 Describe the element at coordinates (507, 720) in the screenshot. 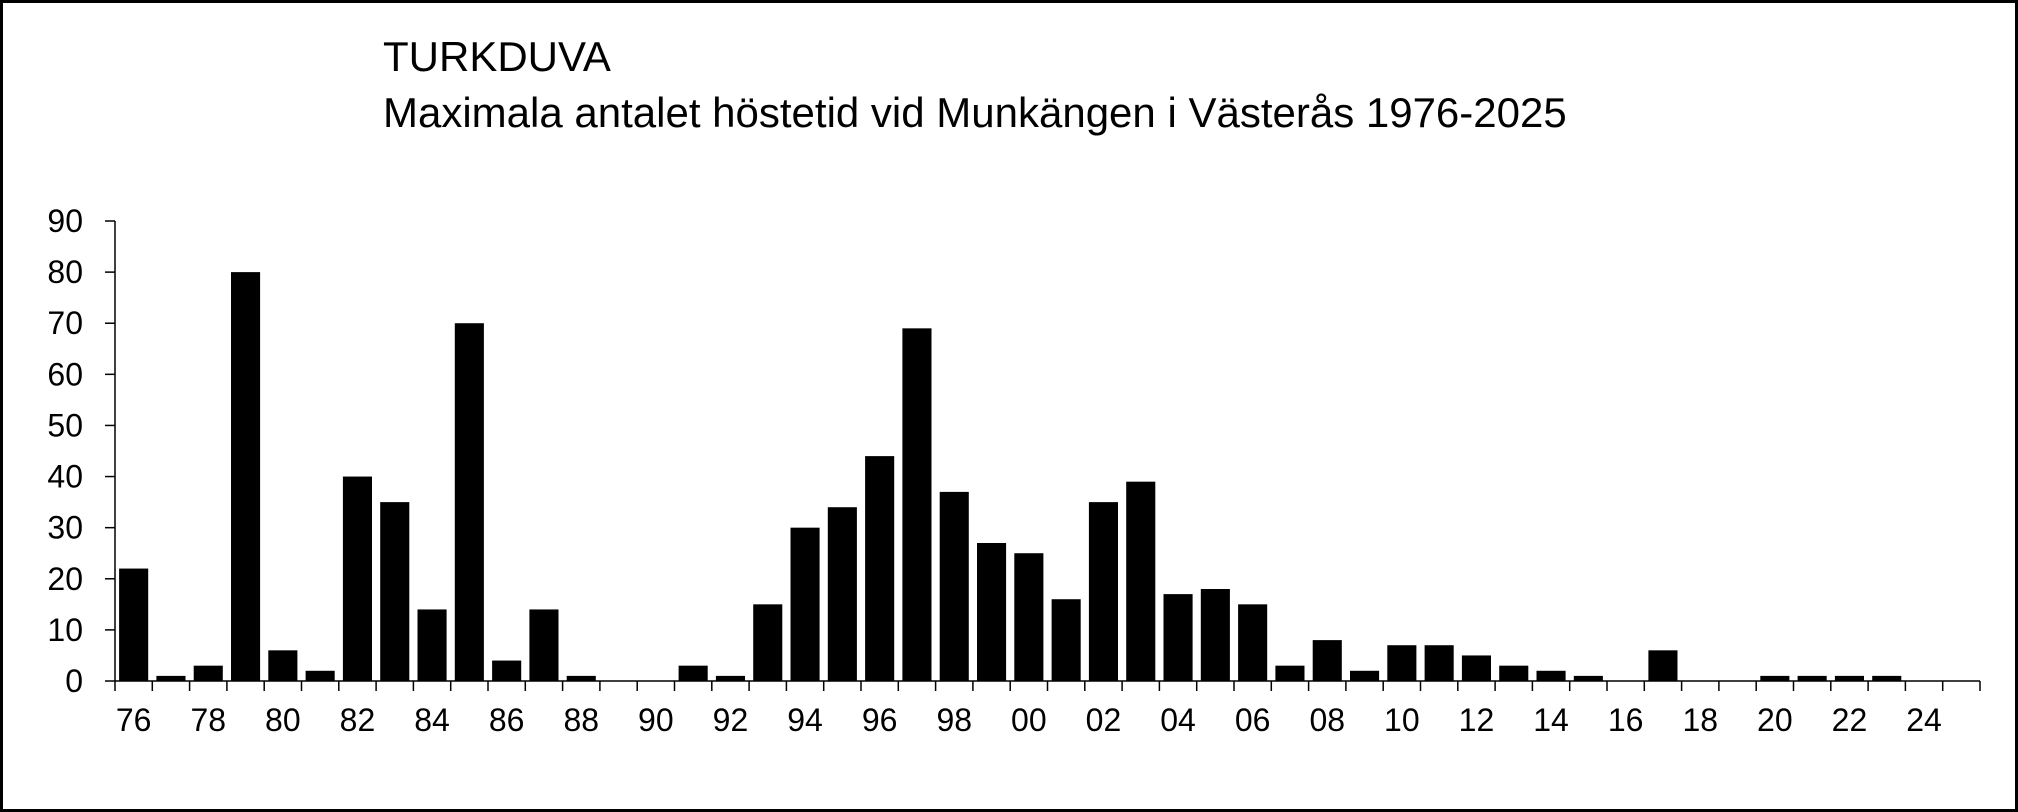

I see `x-tick-label: 86` at that location.